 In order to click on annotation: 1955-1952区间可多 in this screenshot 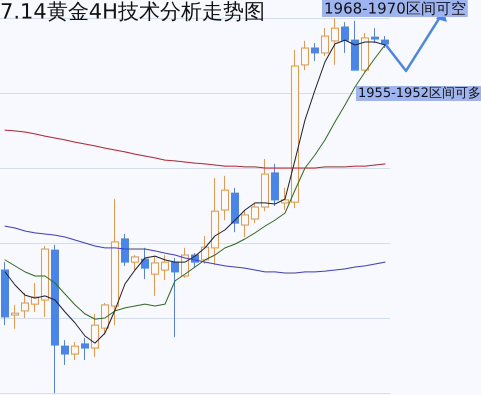, I will do `click(419, 93)`.